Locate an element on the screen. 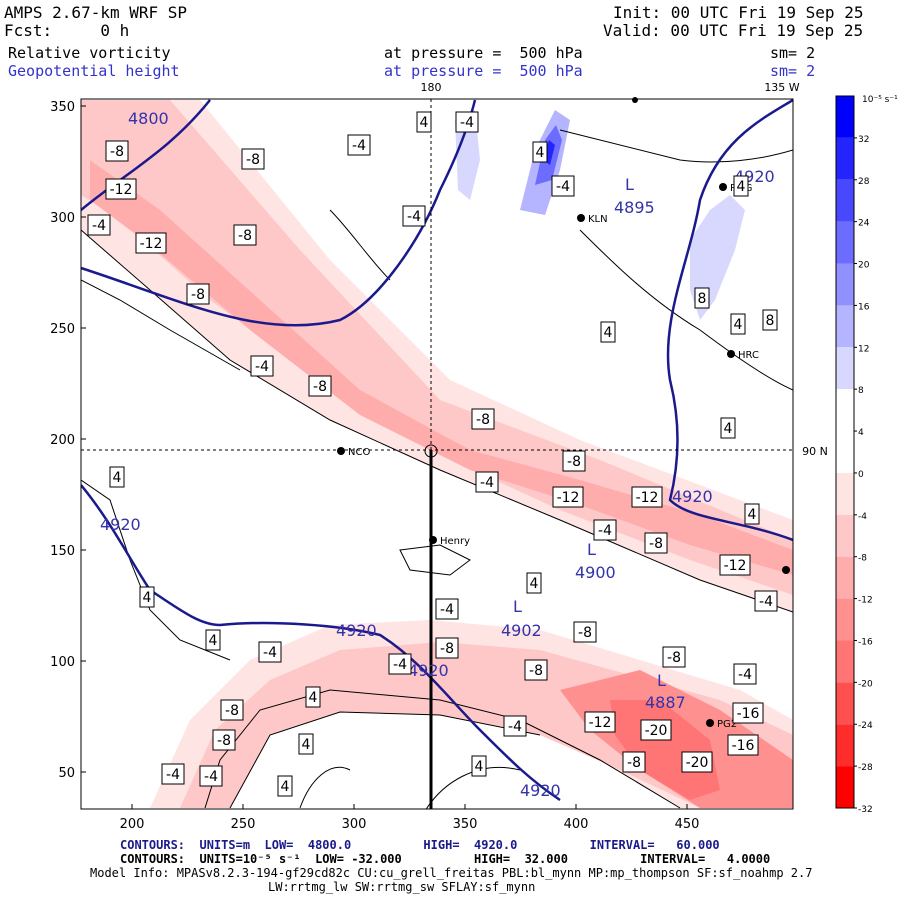  x-tick-label: 300 is located at coordinates (354, 824).